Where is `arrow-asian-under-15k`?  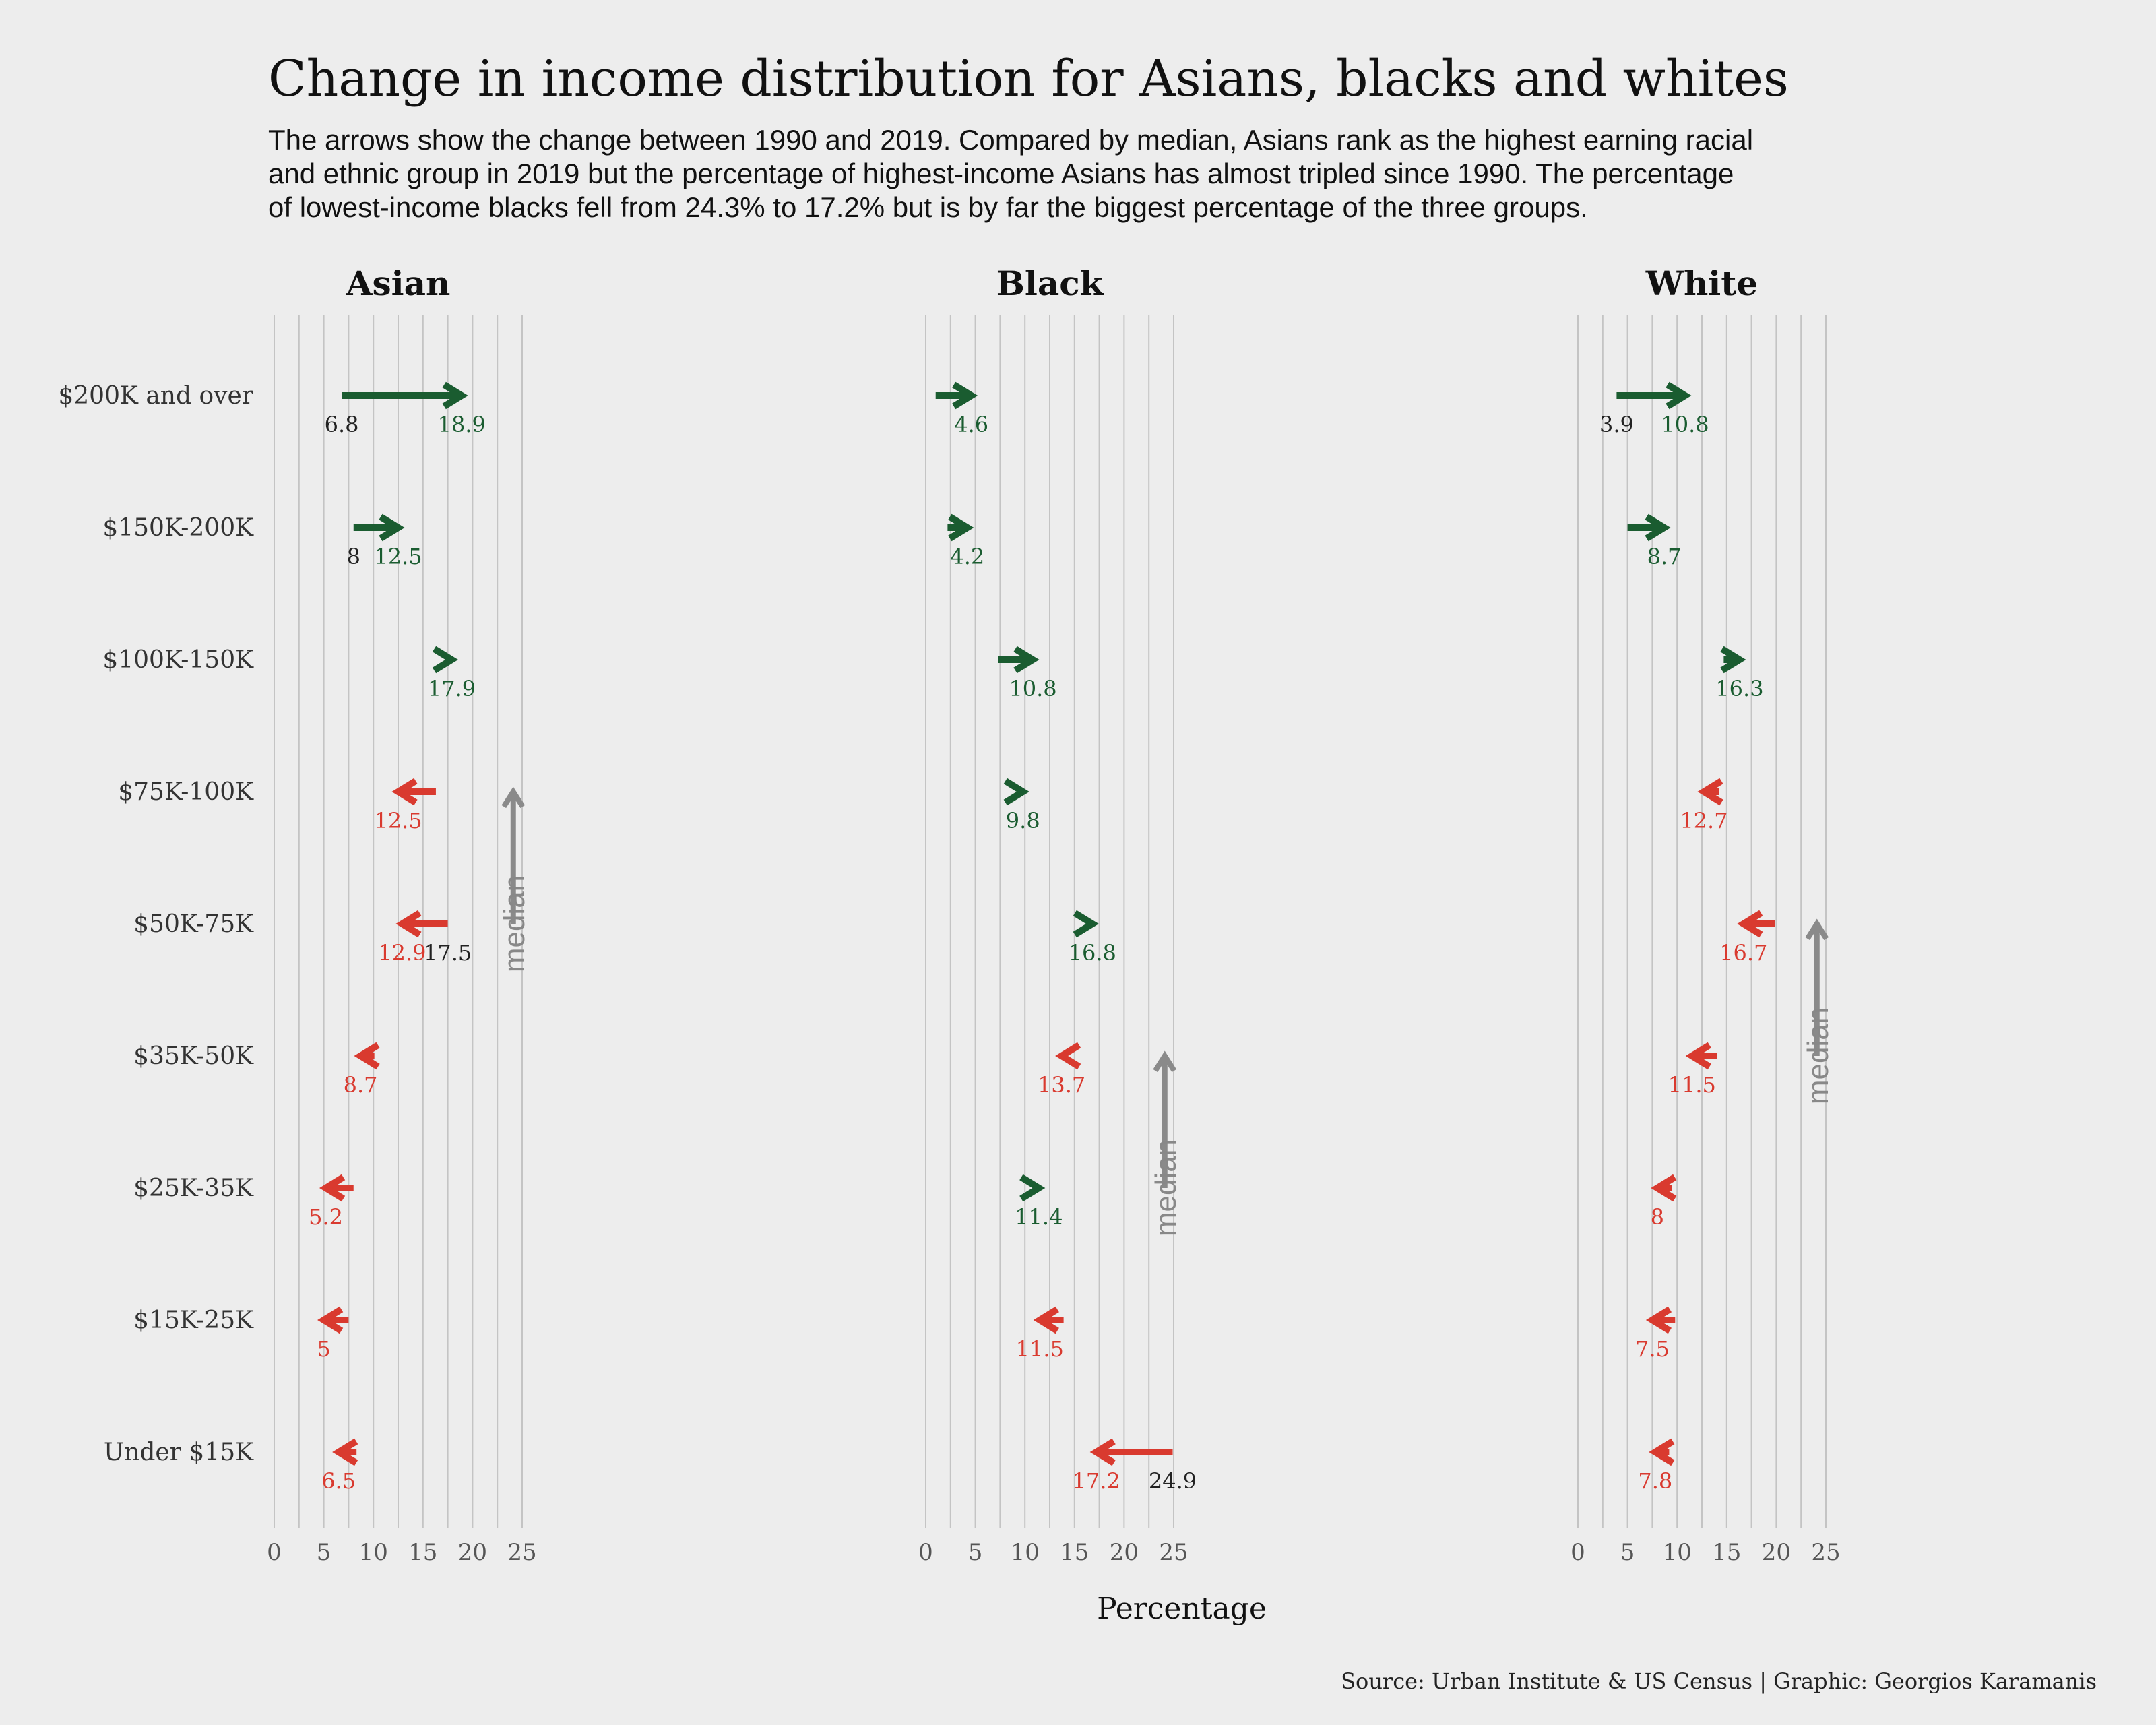
arrow-asian-under-15k is located at coordinates (345, 1452).